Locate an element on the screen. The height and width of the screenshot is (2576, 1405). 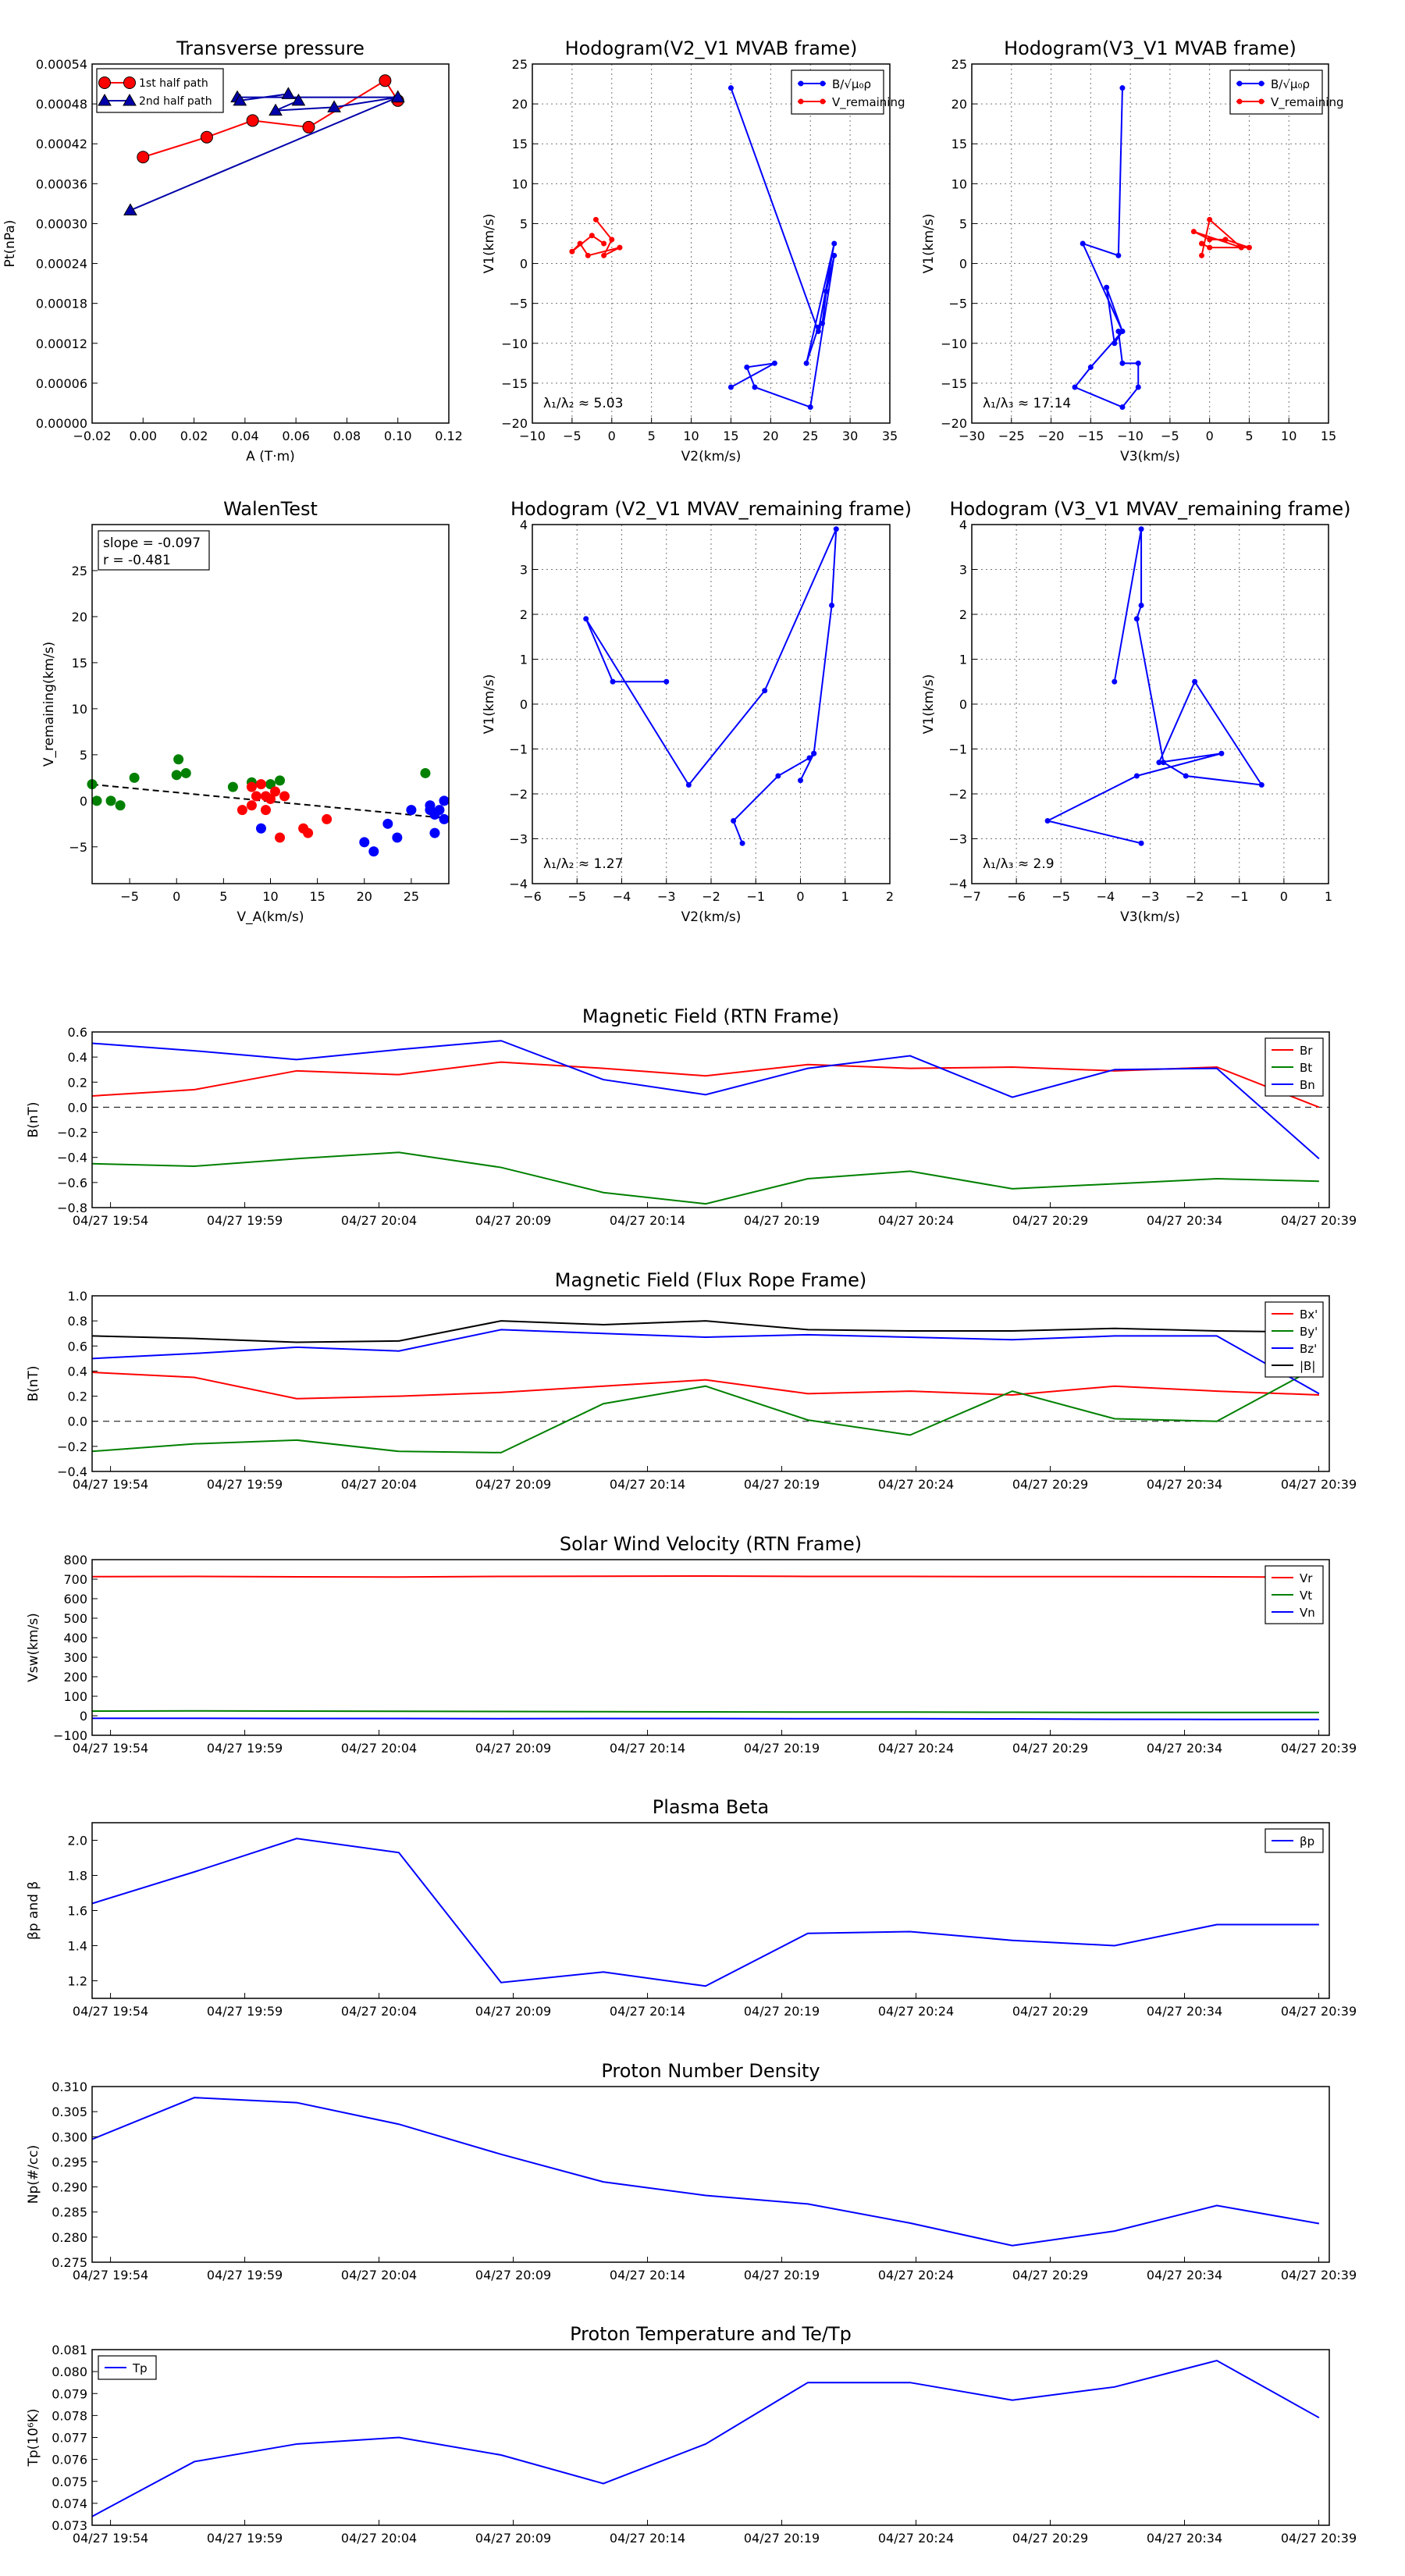
tp-xtick-label: 04/27 20:39 is located at coordinates (1319, 2538).